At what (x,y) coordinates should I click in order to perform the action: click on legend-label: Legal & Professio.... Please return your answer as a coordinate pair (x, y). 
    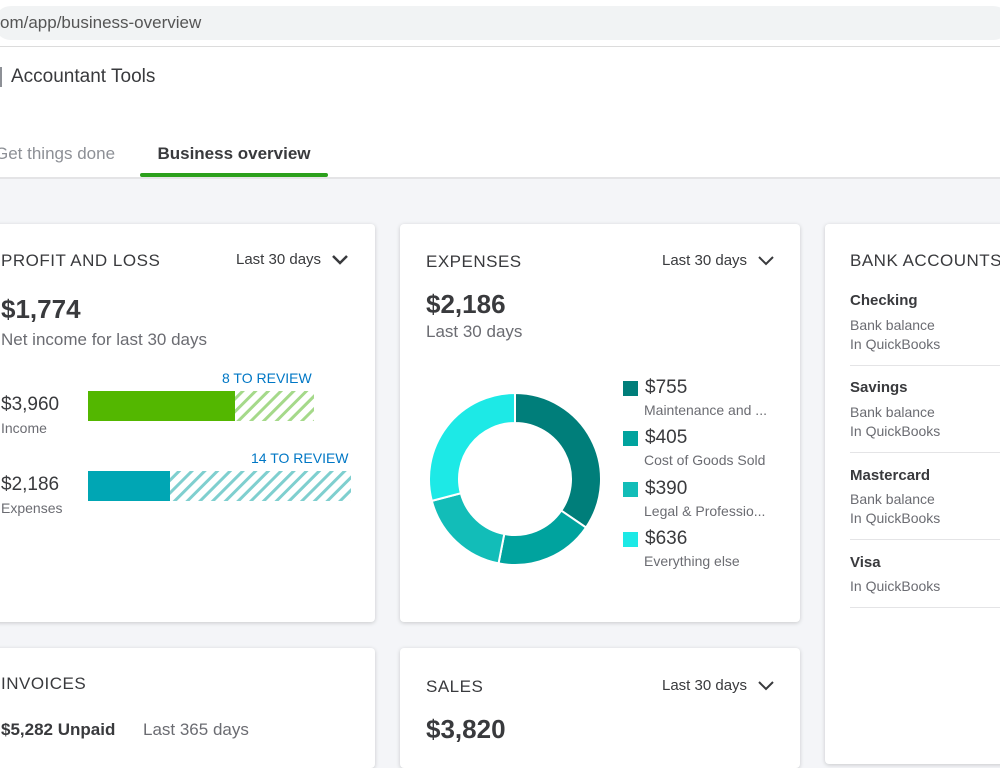
    Looking at the image, I should click on (705, 511).